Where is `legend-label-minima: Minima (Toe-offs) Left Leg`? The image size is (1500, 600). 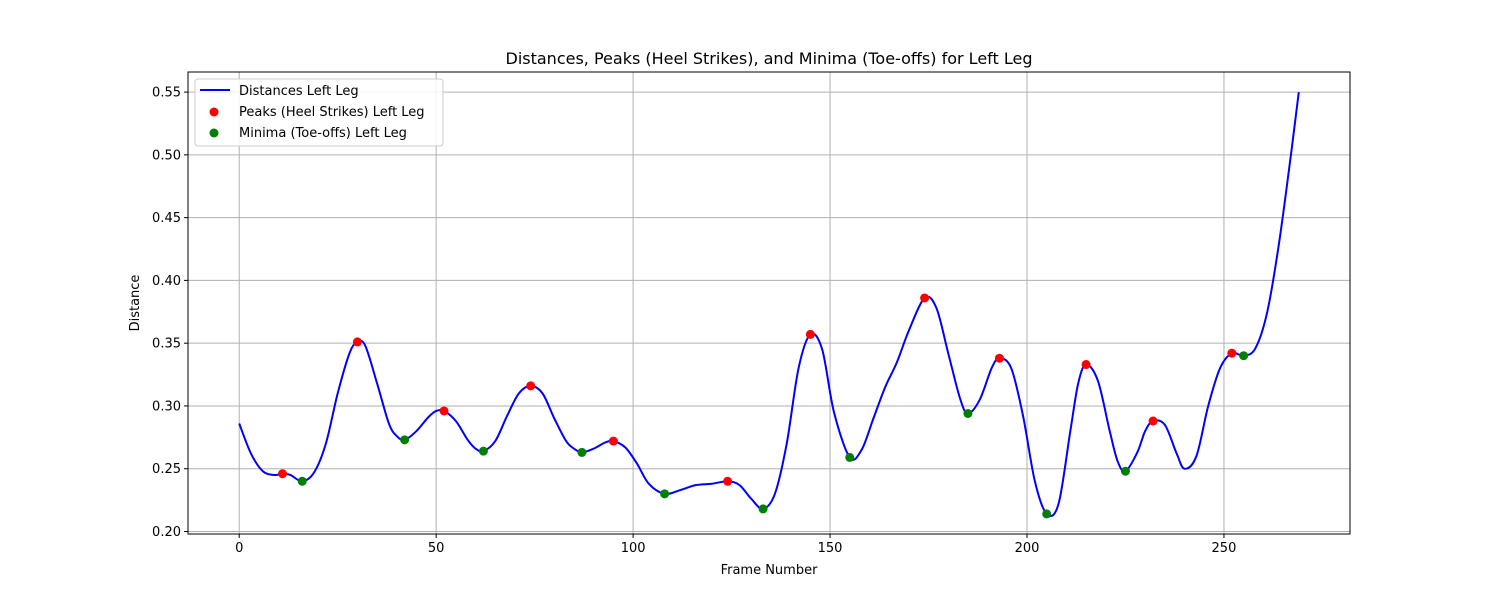 legend-label-minima: Minima (Toe-offs) Left Leg is located at coordinates (323, 133).